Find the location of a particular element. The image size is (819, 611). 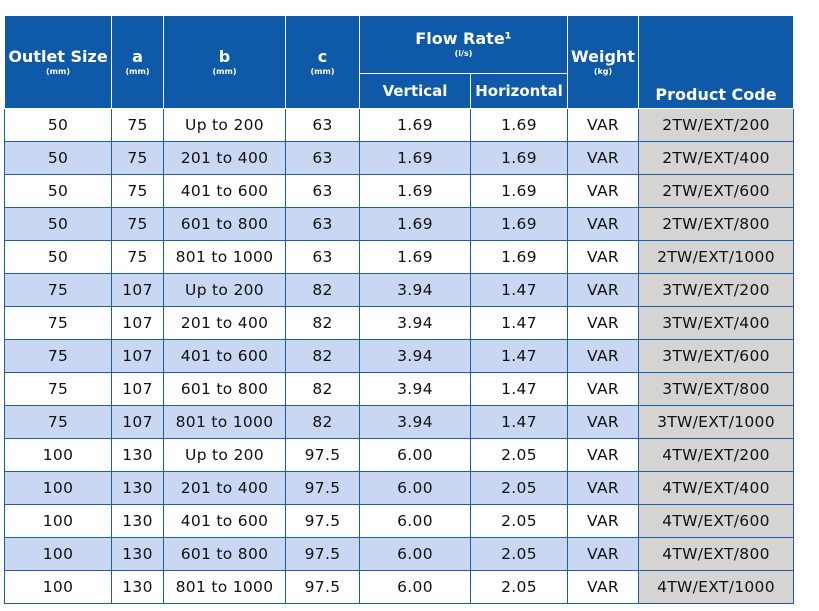

product-code-cell: 2TW/EXT/1000 is located at coordinates (716, 257).